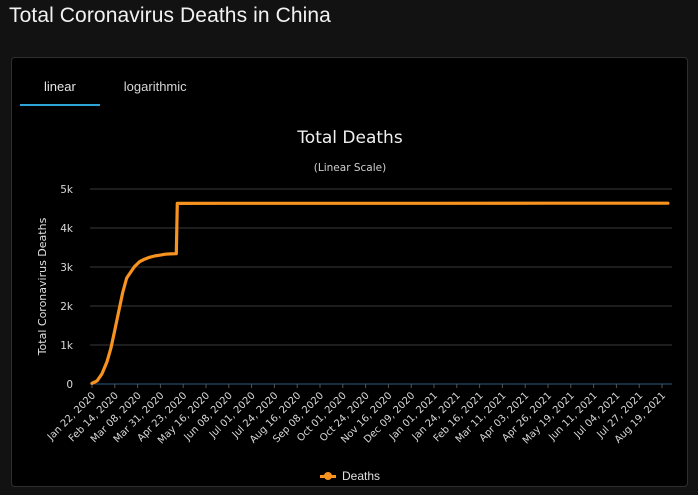 This screenshot has width=698, height=495. Describe the element at coordinates (361, 476) in the screenshot. I see `legend-label-deaths: Deaths` at that location.